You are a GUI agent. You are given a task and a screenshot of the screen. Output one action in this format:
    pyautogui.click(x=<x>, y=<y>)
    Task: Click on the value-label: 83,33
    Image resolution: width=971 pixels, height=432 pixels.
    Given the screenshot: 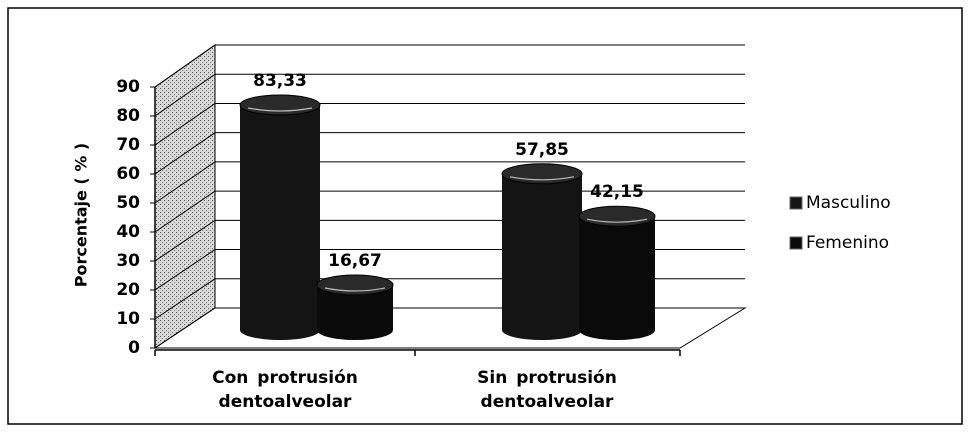 What is the action you would take?
    pyautogui.click(x=280, y=81)
    